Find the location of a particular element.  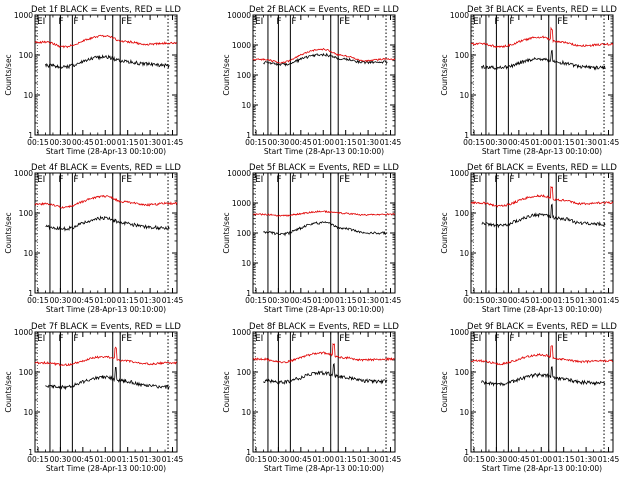

panel-title: Det 8f BLACK = Events, RED = LLD is located at coordinates (324, 327).